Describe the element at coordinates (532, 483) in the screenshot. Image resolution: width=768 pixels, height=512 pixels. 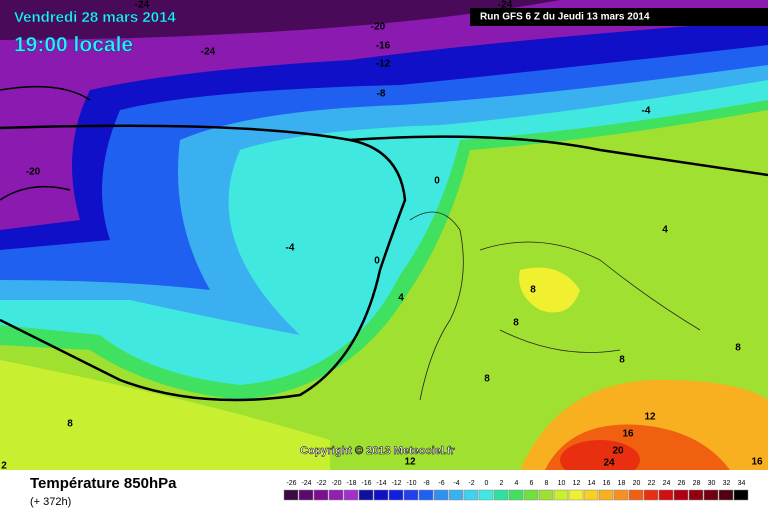
I see `colorbar-label: 6` at that location.